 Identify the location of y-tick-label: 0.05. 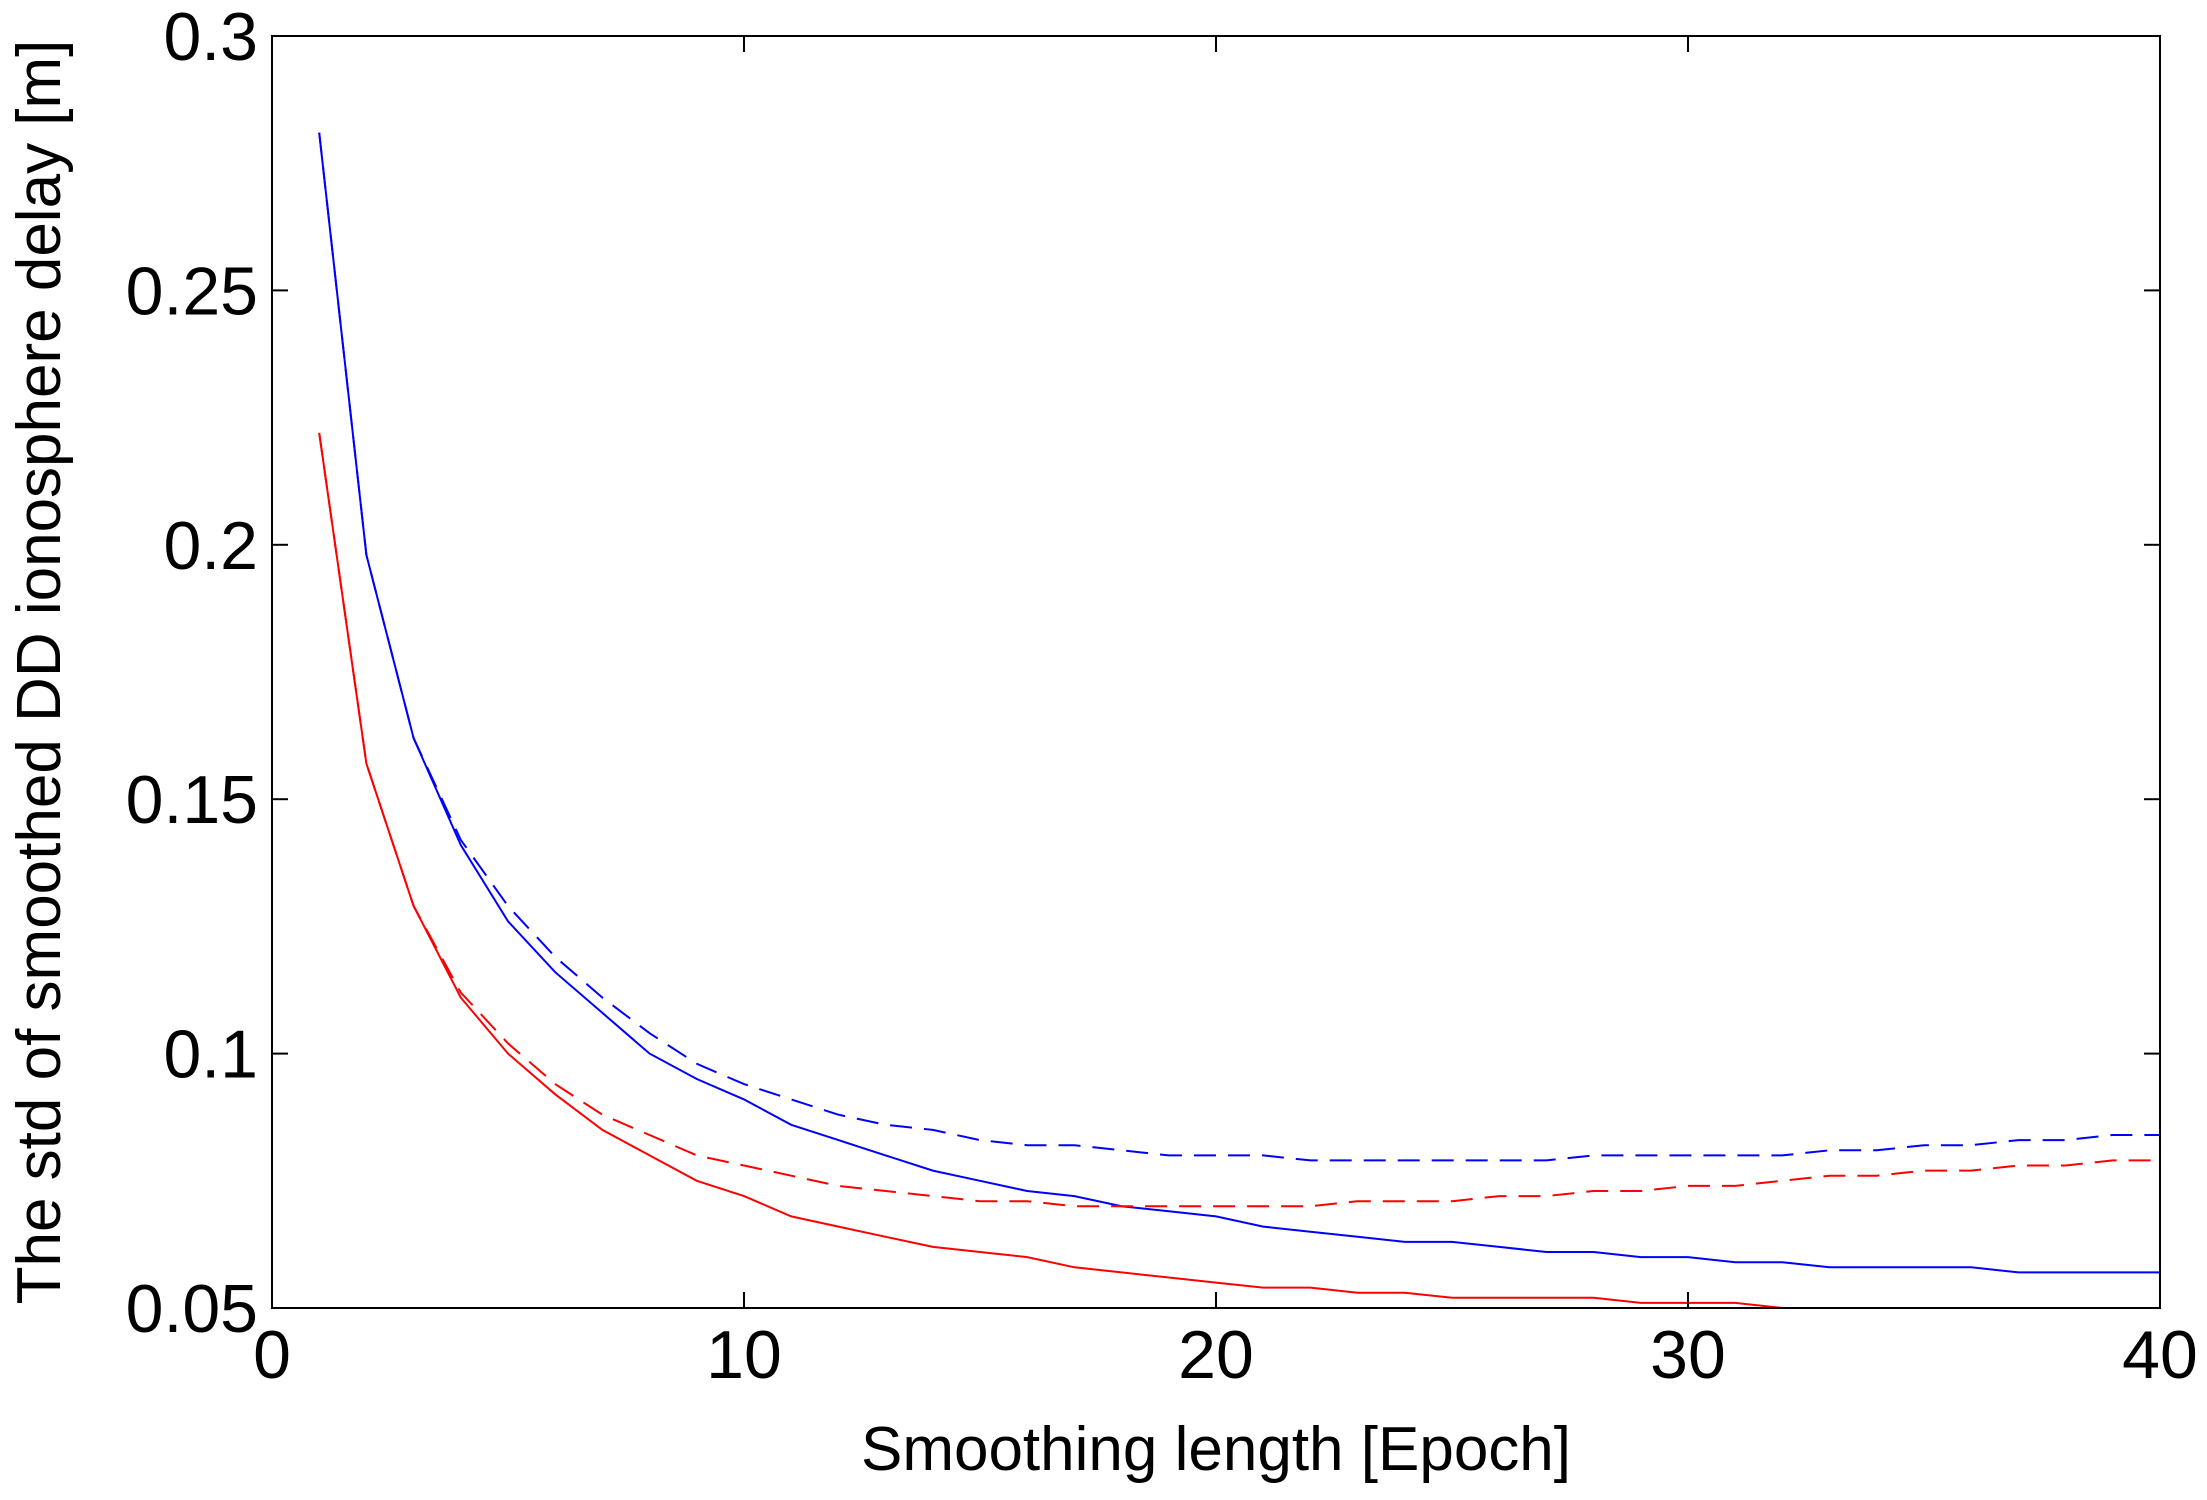
(192, 1309).